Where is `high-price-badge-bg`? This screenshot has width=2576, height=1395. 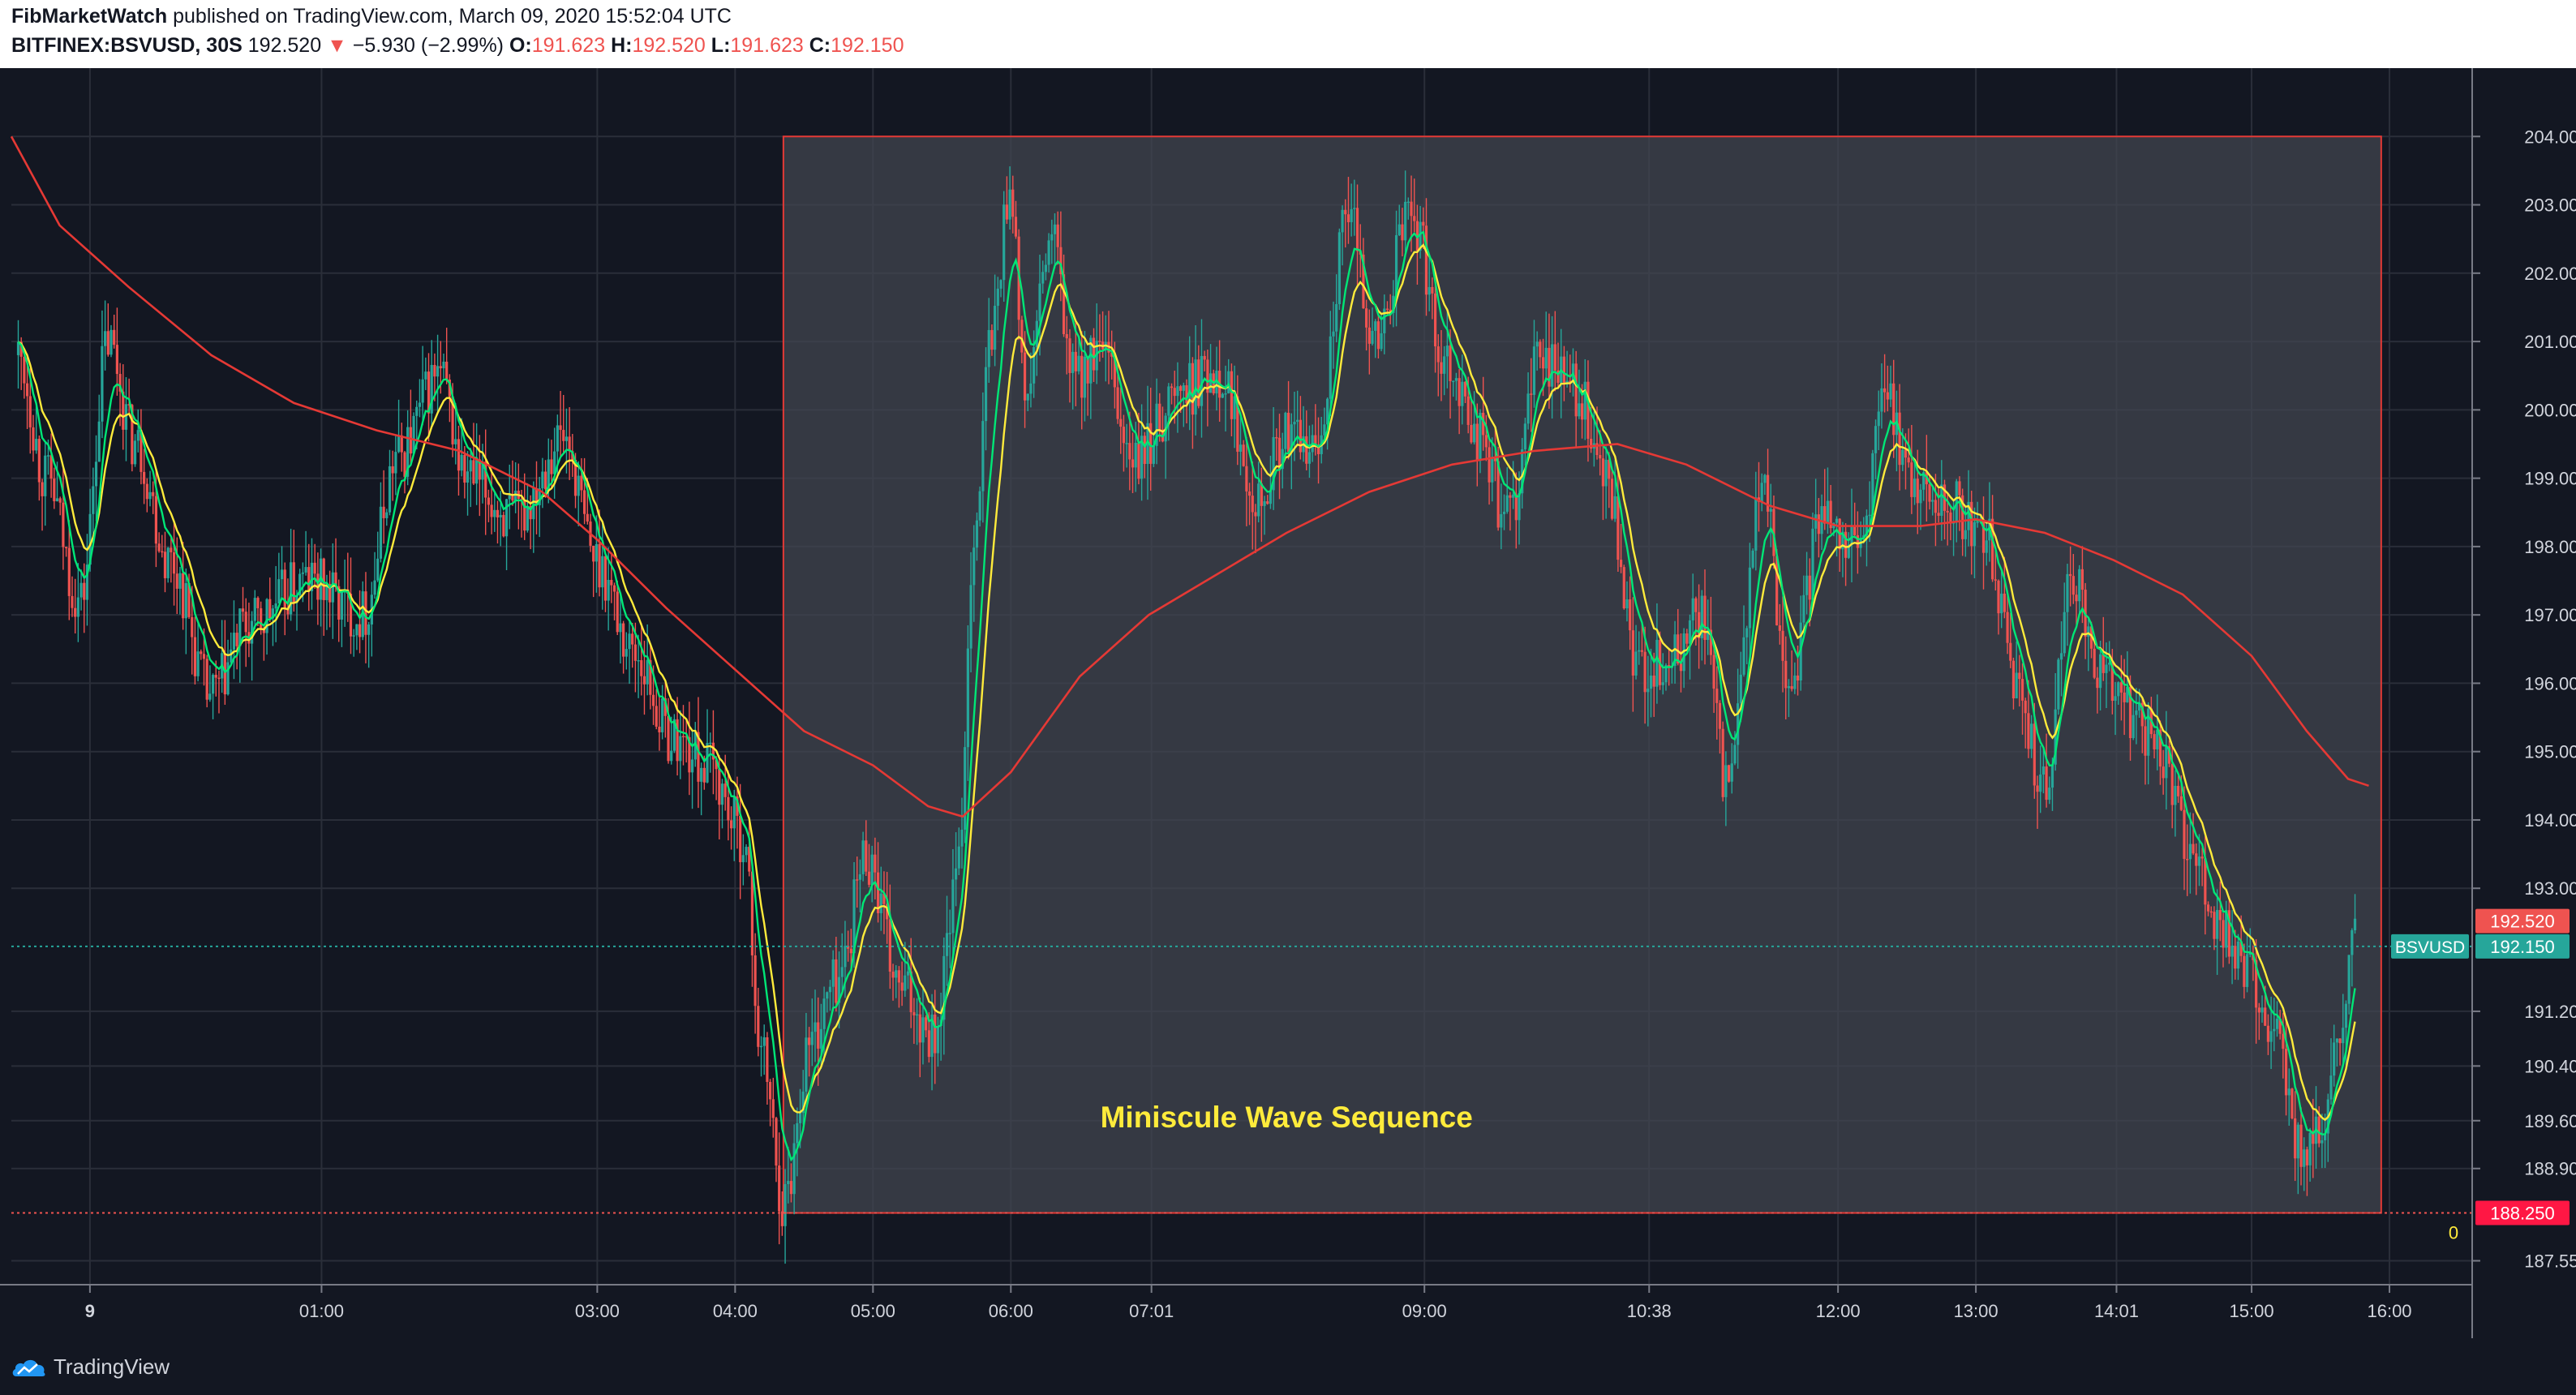 high-price-badge-bg is located at coordinates (2522, 921).